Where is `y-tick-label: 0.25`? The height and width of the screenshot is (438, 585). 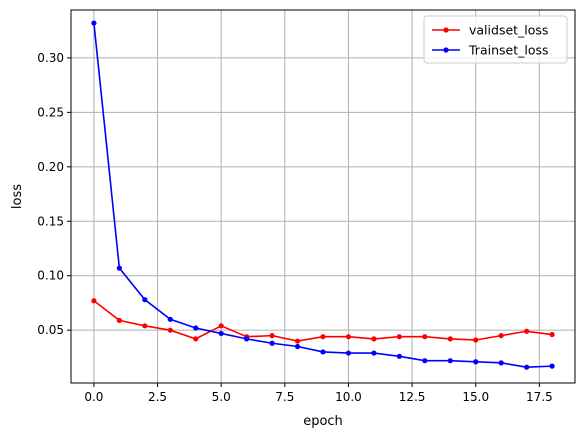
y-tick-label: 0.25 is located at coordinates (50, 112).